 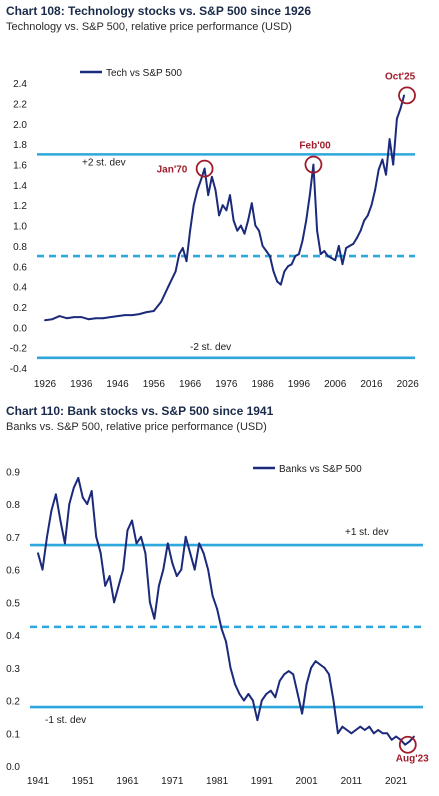 I want to click on x-tick-label: 2021, so click(x=396, y=781).